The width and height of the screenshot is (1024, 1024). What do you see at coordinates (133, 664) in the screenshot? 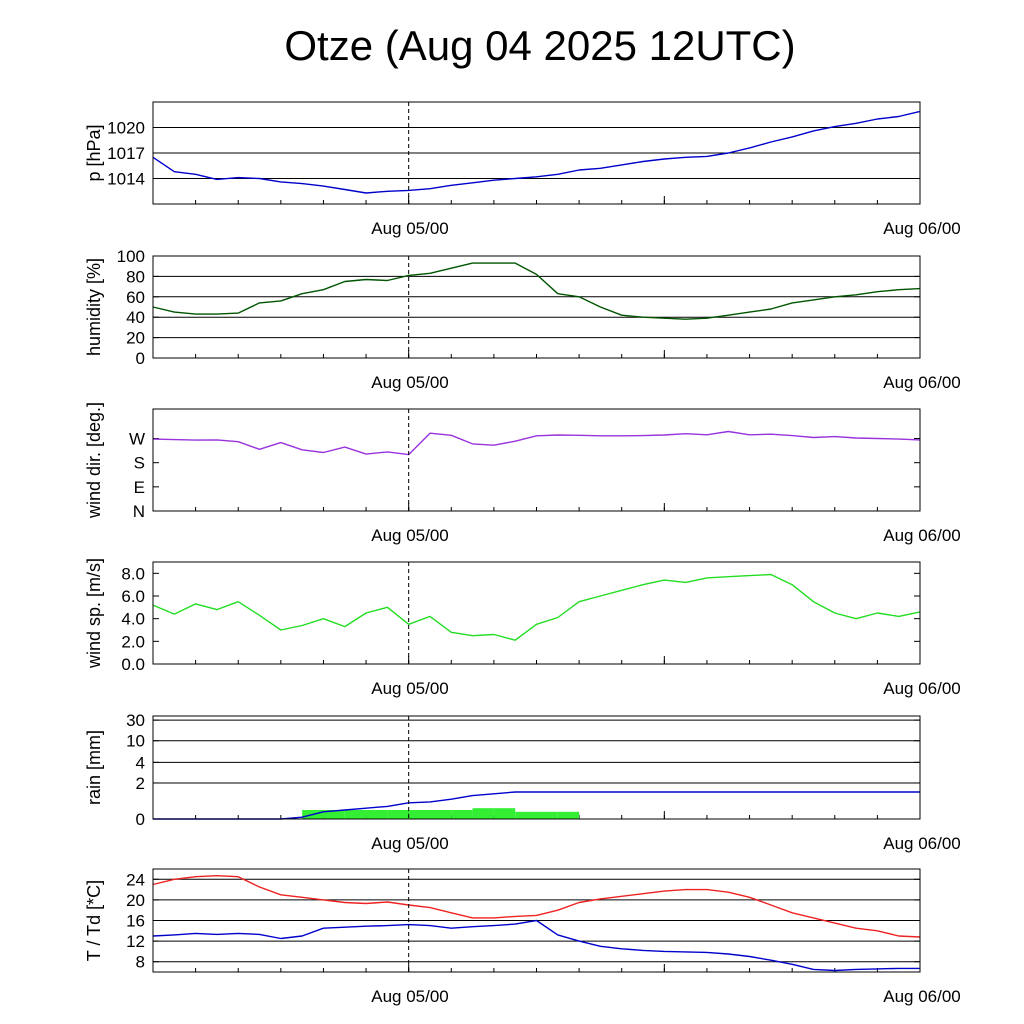
I see `y-tick-label: 0.0` at bounding box center [133, 664].